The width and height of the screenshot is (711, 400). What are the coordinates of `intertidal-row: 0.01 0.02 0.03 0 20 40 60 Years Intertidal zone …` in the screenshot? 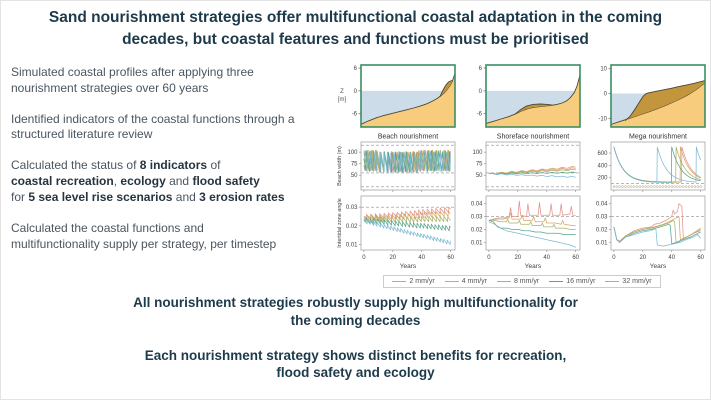 It's located at (522, 233).